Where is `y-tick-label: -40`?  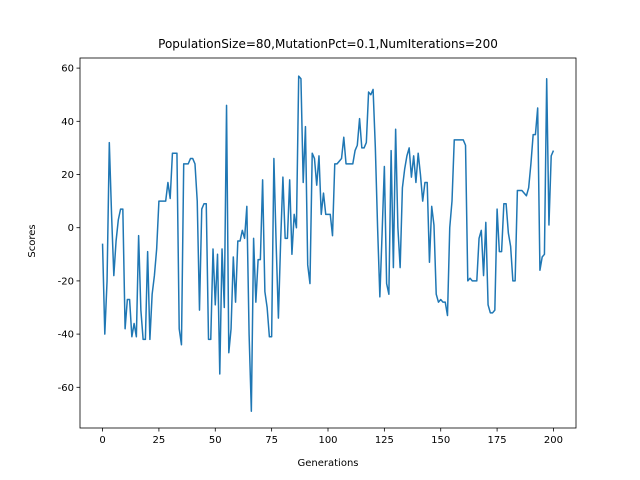 y-tick-label: -40 is located at coordinates (66, 335).